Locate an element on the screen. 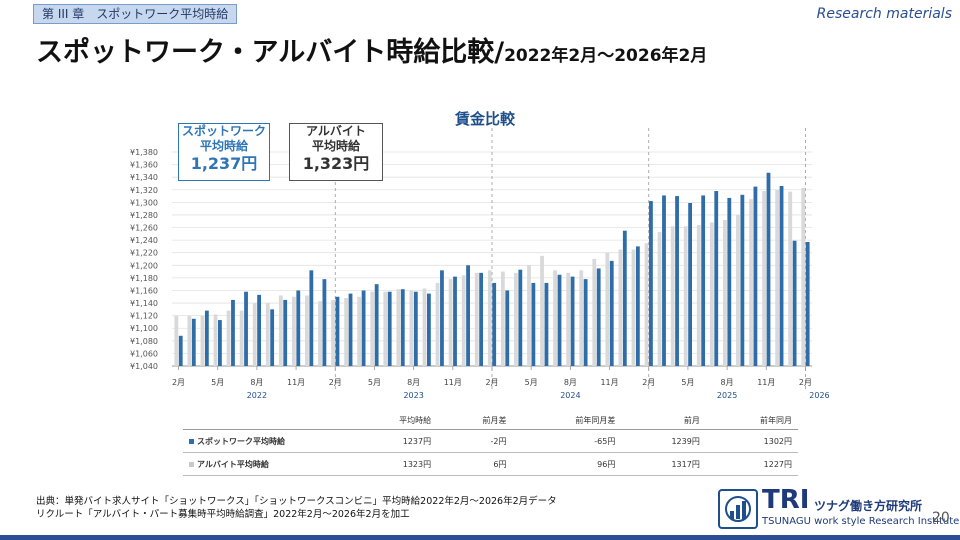 This screenshot has height=540, width=960. table-cell: 6円 is located at coordinates (475, 464).